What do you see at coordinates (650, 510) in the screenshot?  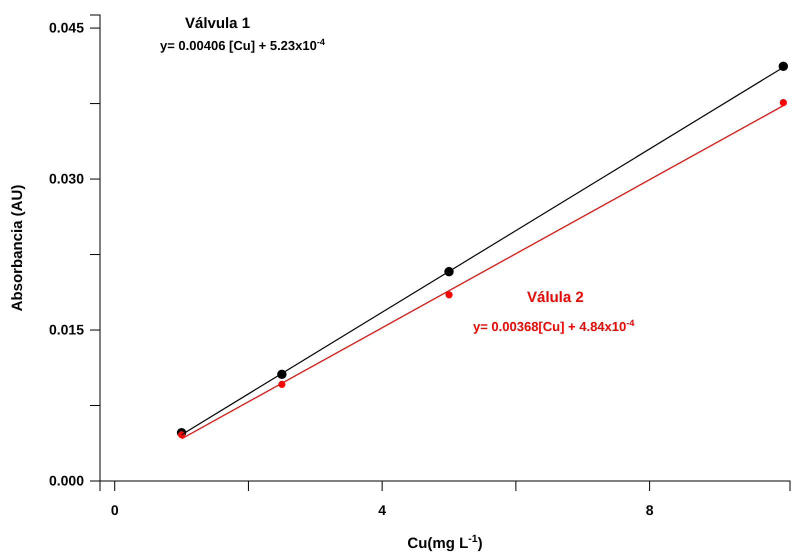 I see `x-tick-label: 8` at bounding box center [650, 510].